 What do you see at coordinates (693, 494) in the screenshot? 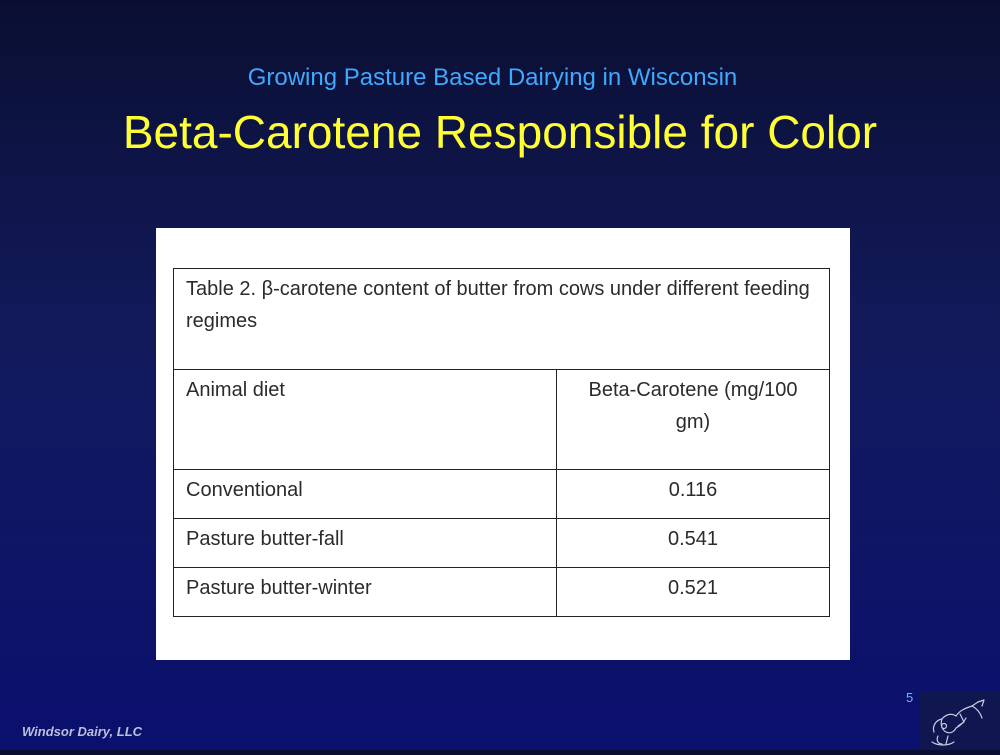
I see `value-cell: 0.116` at bounding box center [693, 494].